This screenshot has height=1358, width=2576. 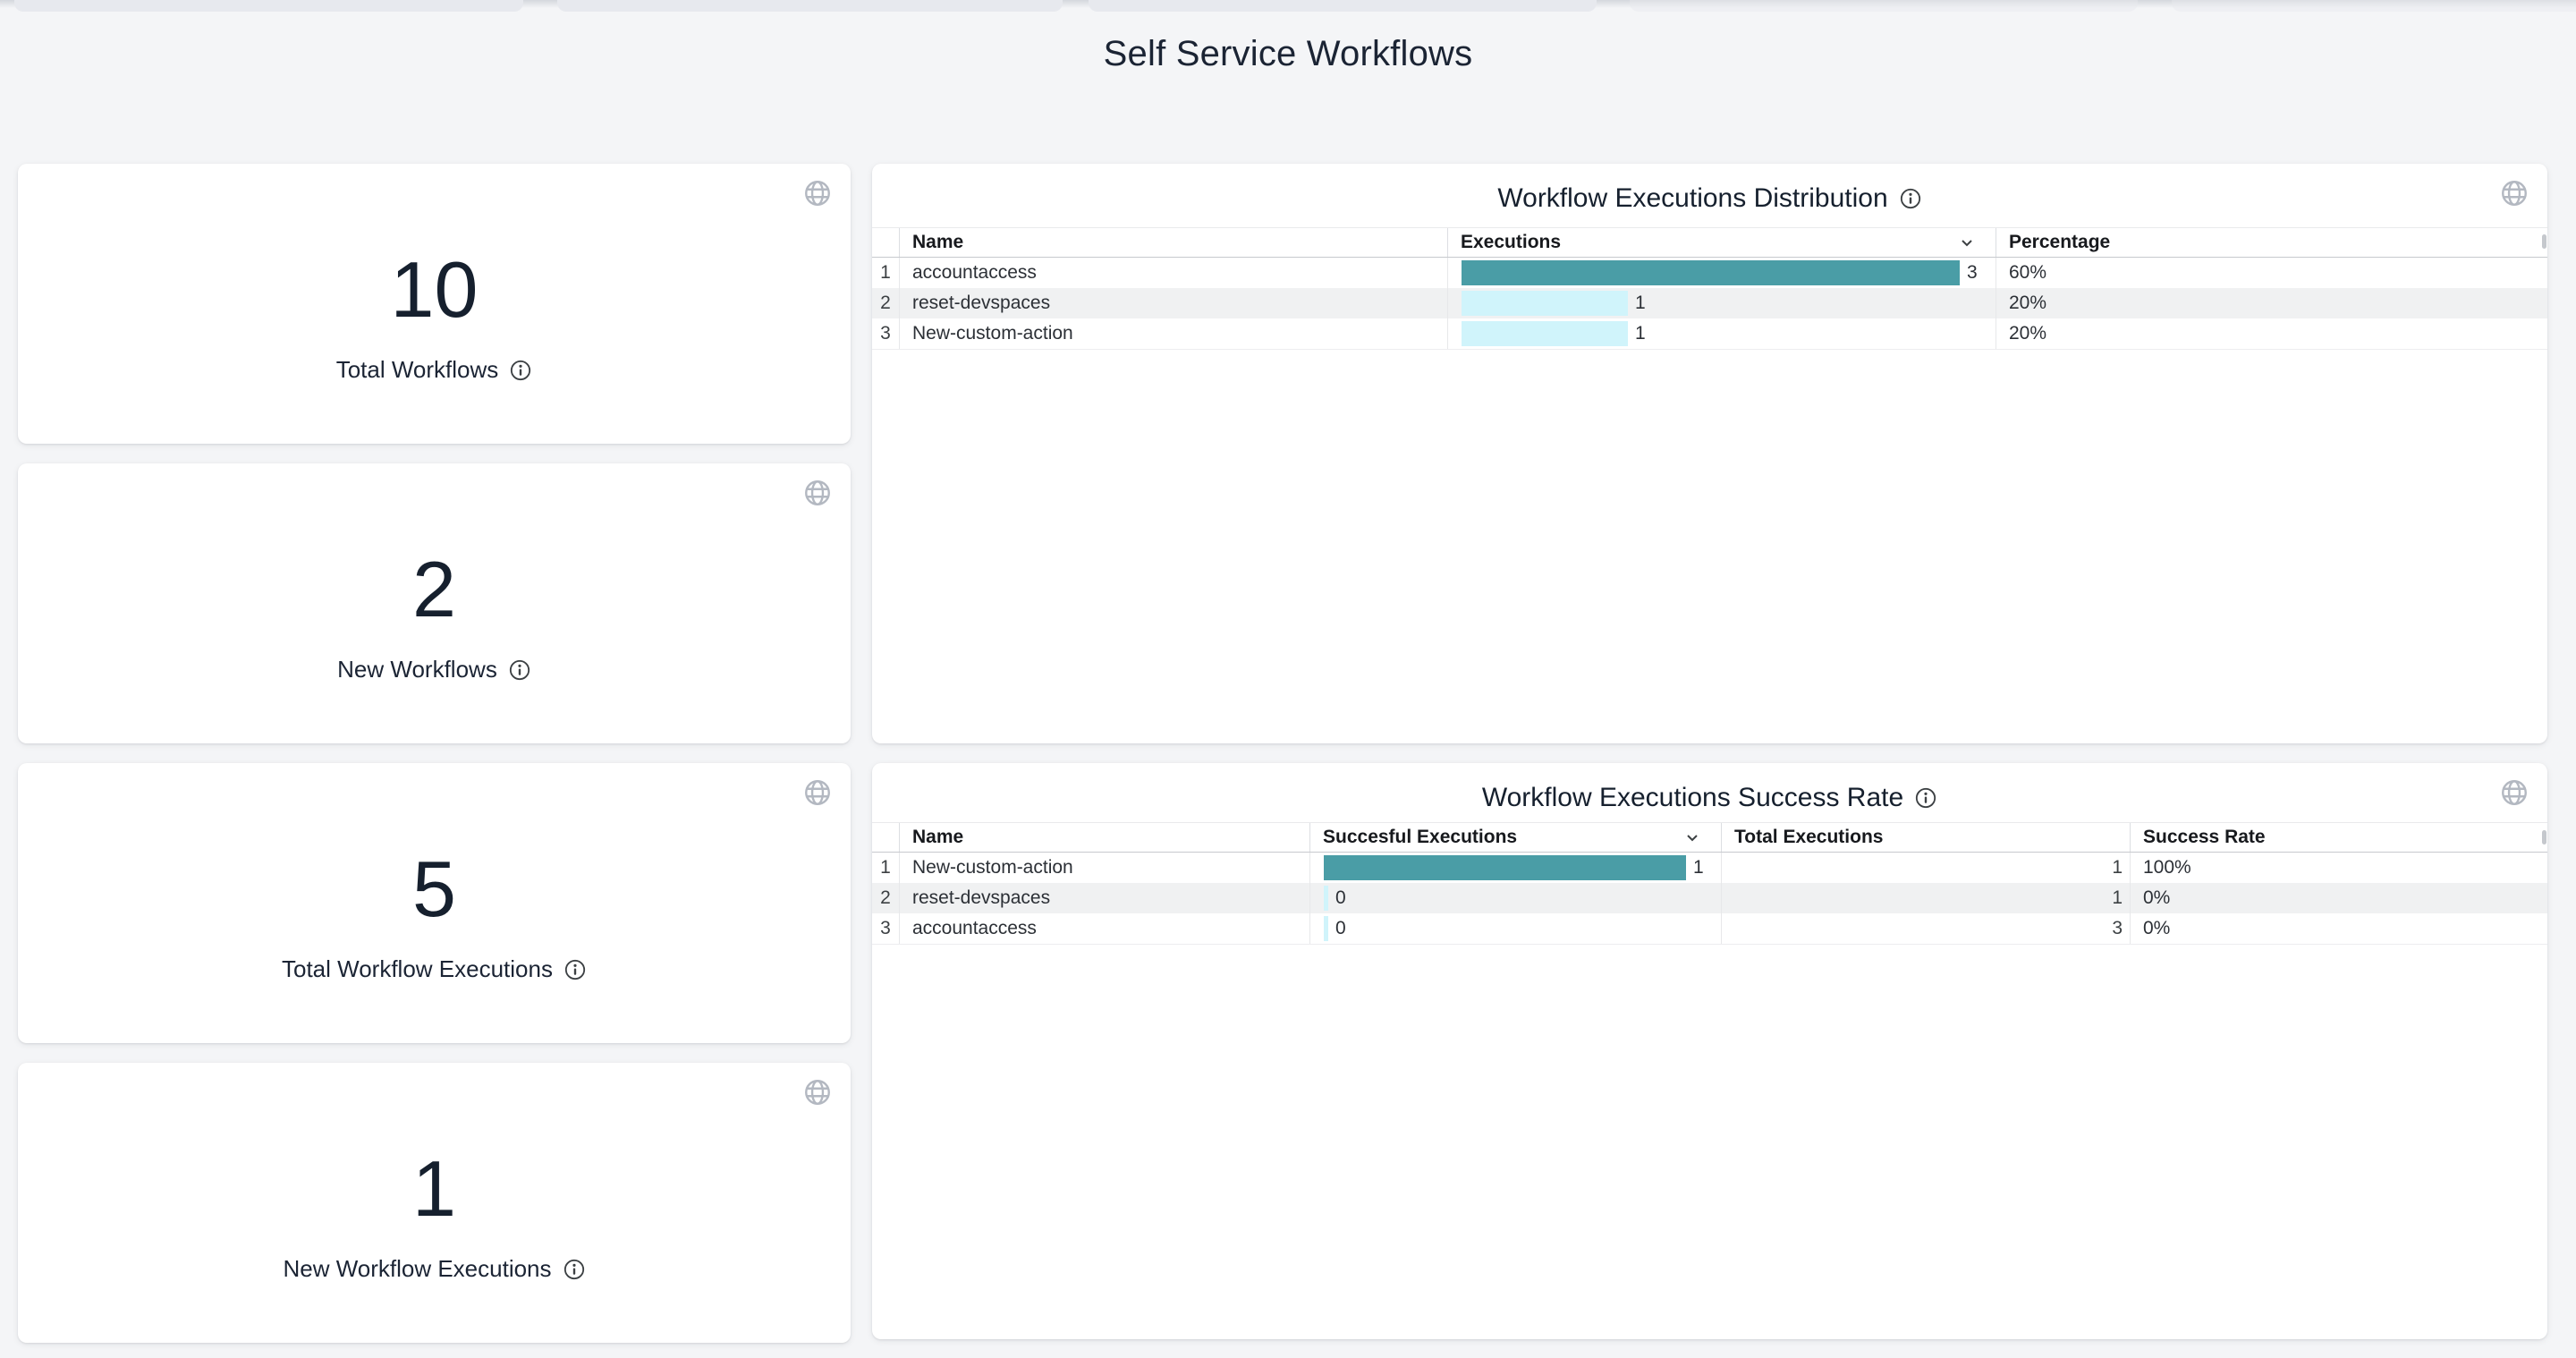 I want to click on header-executions: Executions, so click(x=1721, y=242).